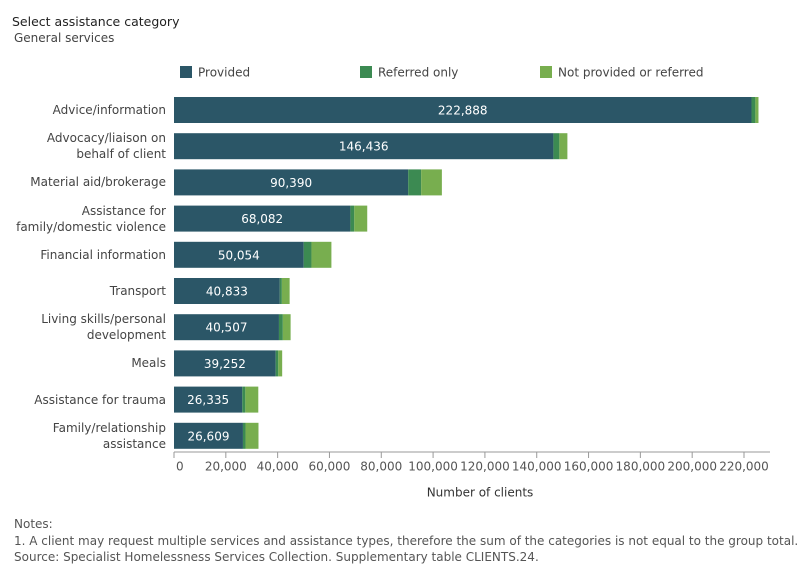 This screenshot has height=580, width=800. What do you see at coordinates (103, 254) in the screenshot?
I see `category-label: Financial information` at bounding box center [103, 254].